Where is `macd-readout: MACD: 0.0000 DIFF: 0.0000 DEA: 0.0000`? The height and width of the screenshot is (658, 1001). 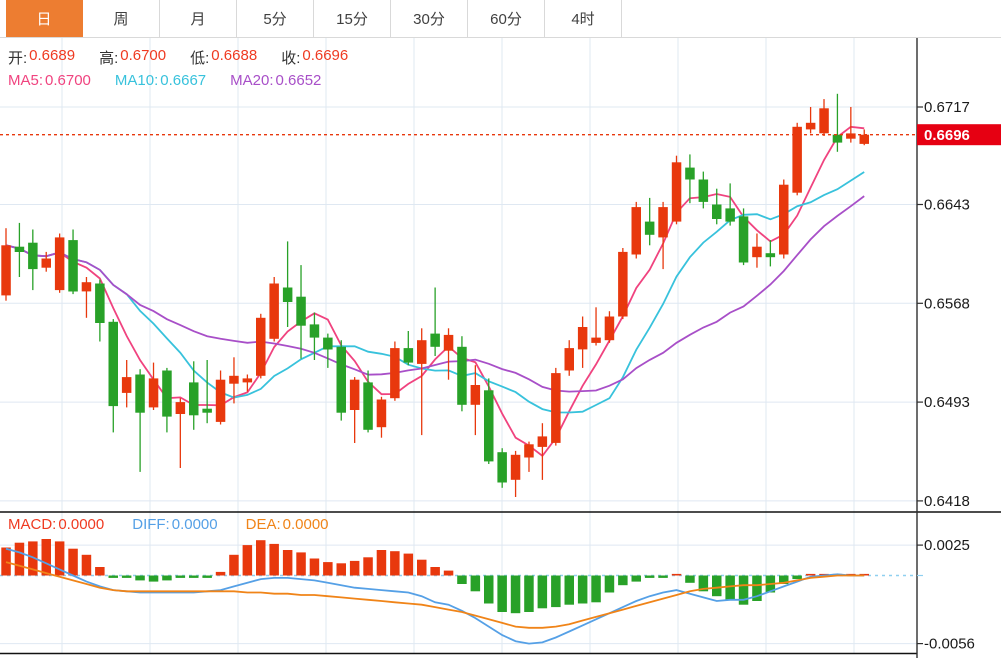 macd-readout: MACD: 0.0000 DIFF: 0.0000 DEA: 0.0000 is located at coordinates (168, 524).